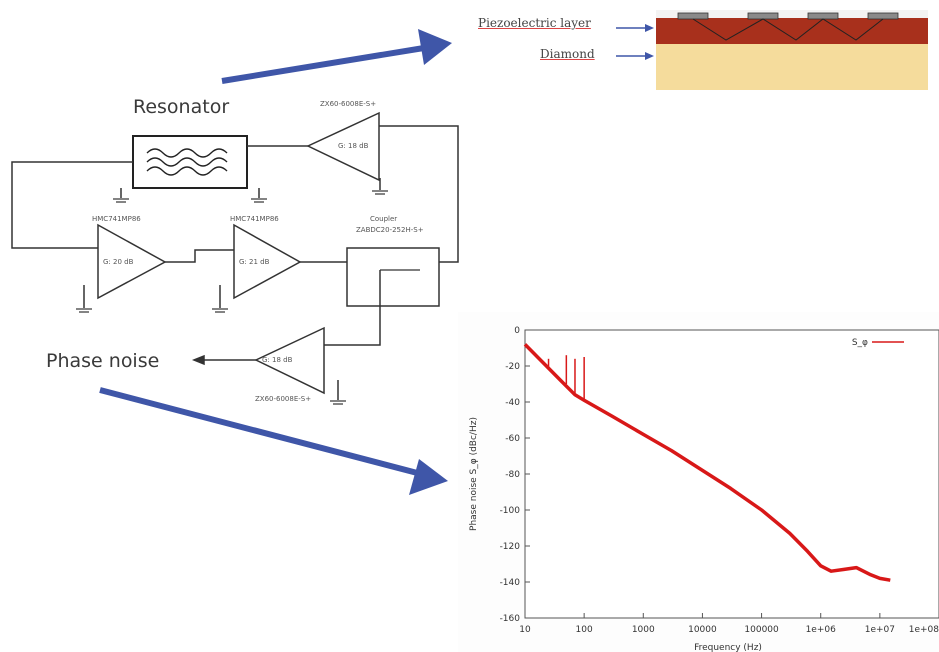 Image resolution: width=939 pixels, height=652 pixels. Describe the element at coordinates (728, 647) in the screenshot. I see `x-axis-label: Frequency (Hz)` at that location.